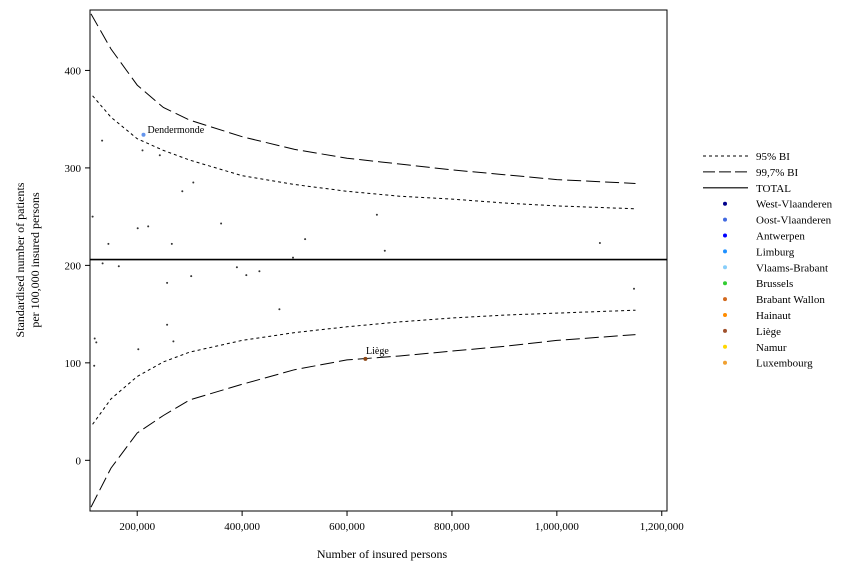 The image size is (864, 576). I want to click on x-tick-label: 200,000, so click(137, 527).